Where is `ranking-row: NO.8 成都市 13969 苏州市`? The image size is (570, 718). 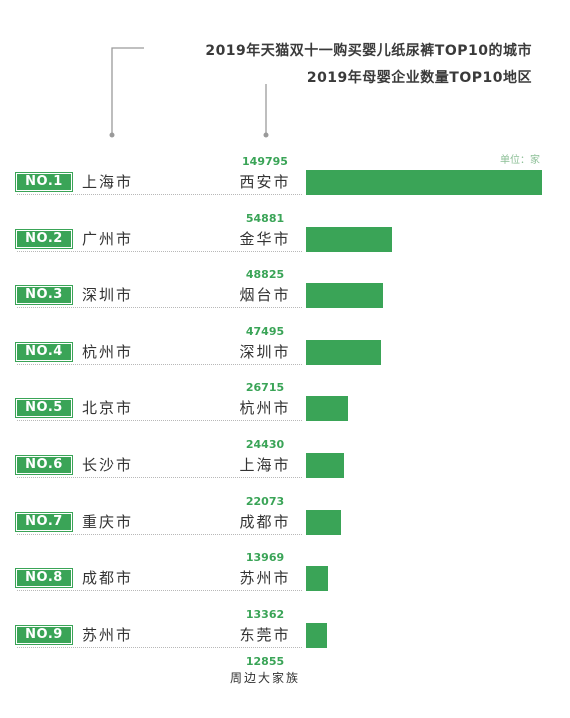 ranking-row: NO.8 成都市 13969 苏州市 is located at coordinates (285, 582).